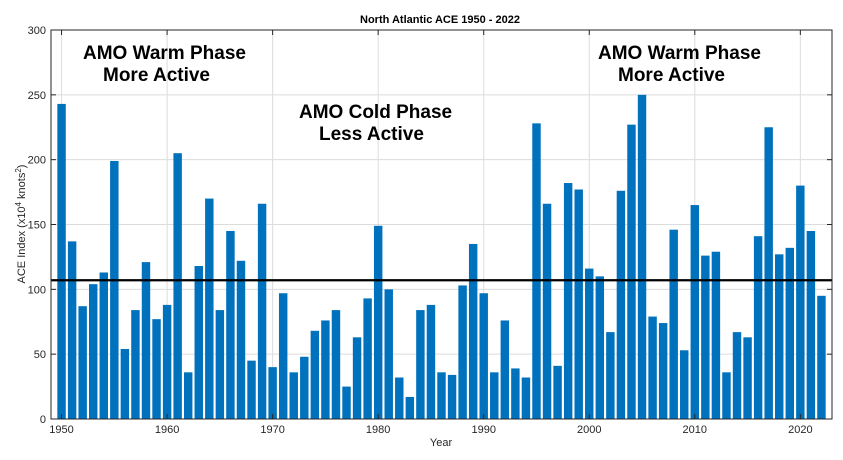 The height and width of the screenshot is (460, 843). Describe the element at coordinates (103, 345) in the screenshot. I see `bar-1954` at that location.